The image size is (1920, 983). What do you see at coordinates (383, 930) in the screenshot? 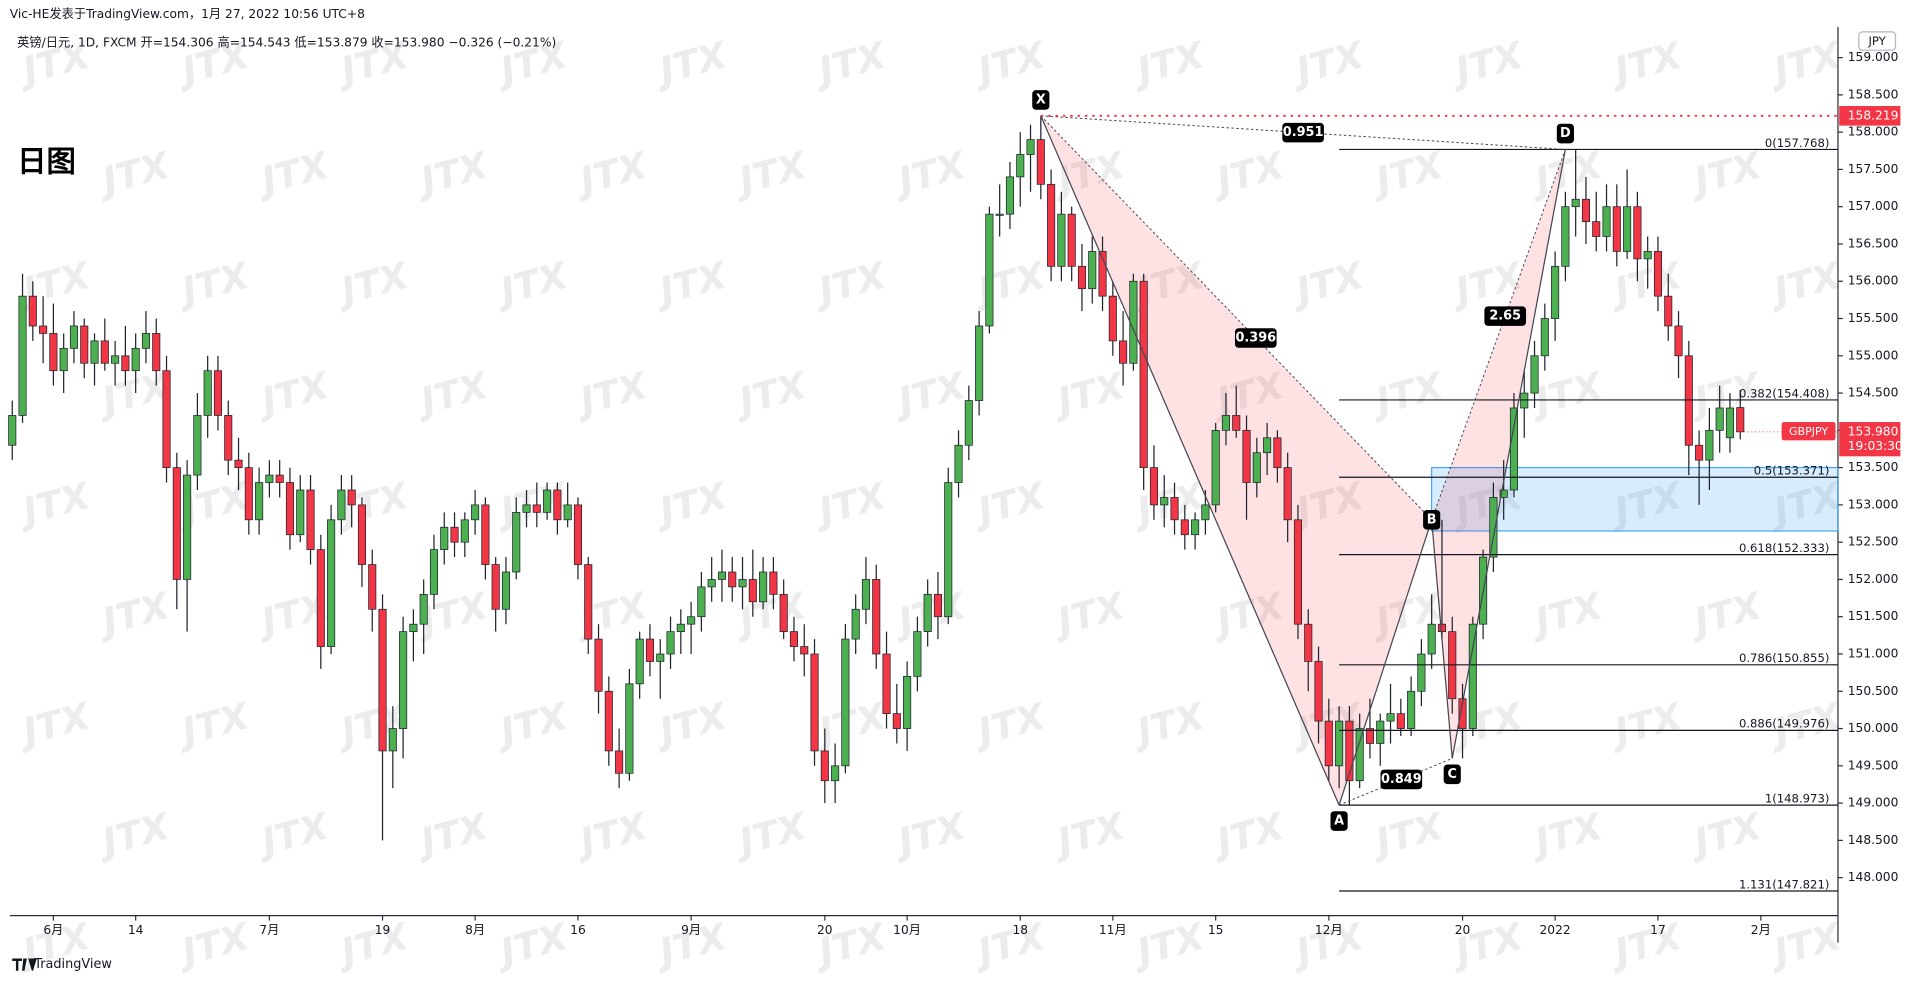
I see `x-tick-label: 19` at bounding box center [383, 930].